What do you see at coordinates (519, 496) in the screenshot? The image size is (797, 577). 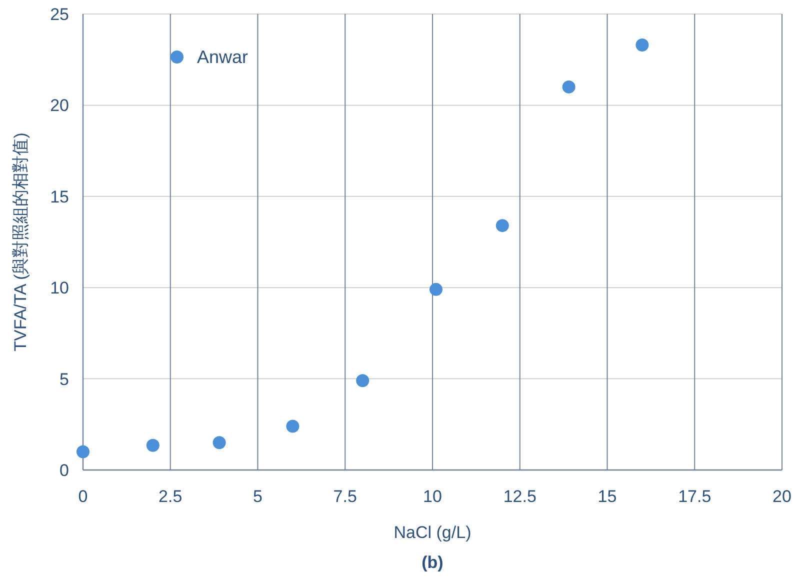 I see `x-tick-label: 12.5` at bounding box center [519, 496].